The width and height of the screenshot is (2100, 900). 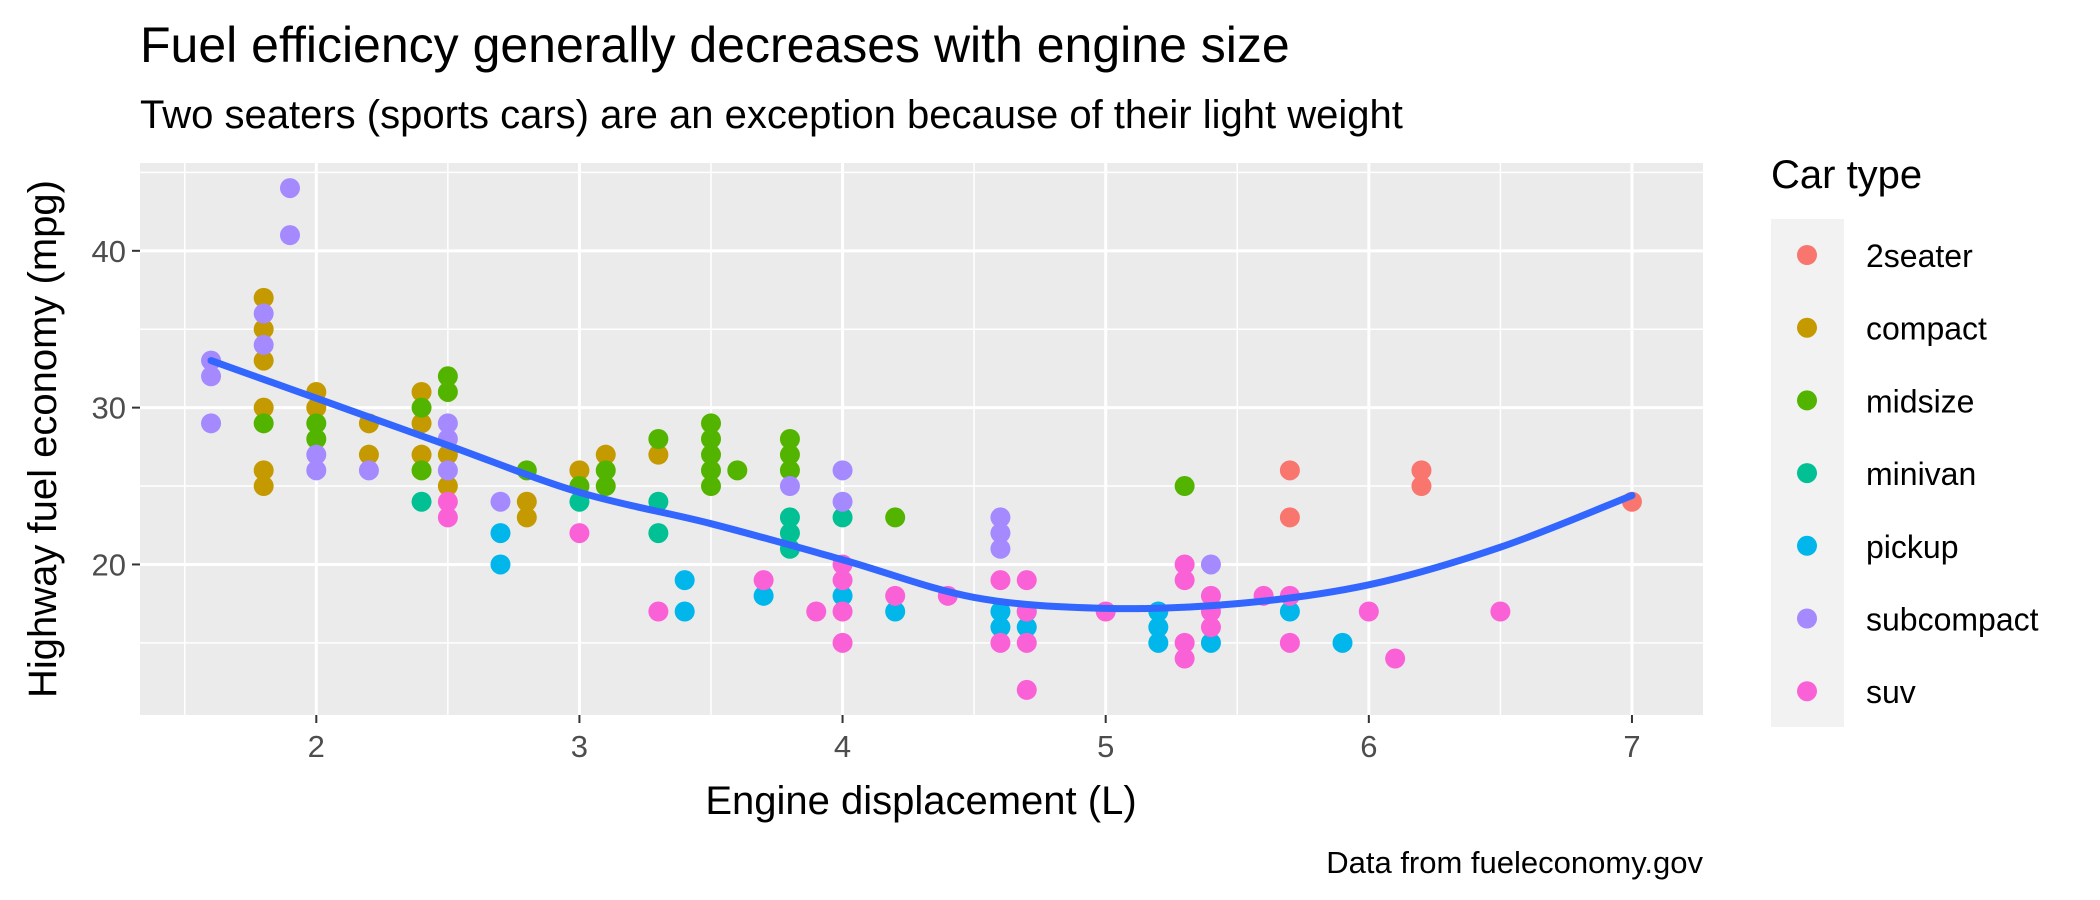 What do you see at coordinates (1807, 327) in the screenshot?
I see `legend-key-compact` at bounding box center [1807, 327].